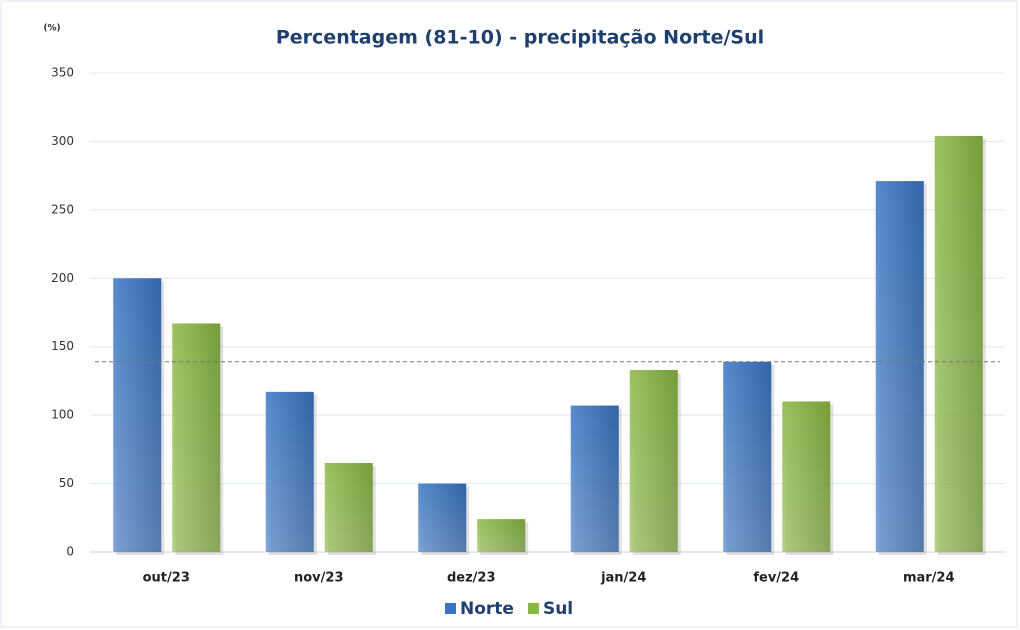 Image resolution: width=1020 pixels, height=630 pixels. Describe the element at coordinates (929, 578) in the screenshot. I see `x-tick-label: mar/24` at that location.